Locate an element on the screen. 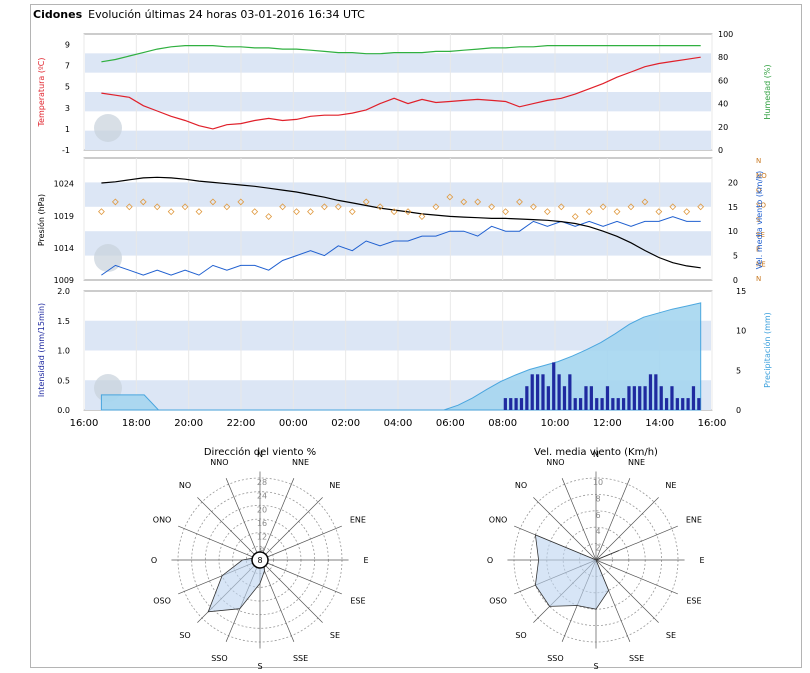 Image resolution: width=810 pixels, height=673 pixels. speed-radar-dir-label: E is located at coordinates (701, 560).